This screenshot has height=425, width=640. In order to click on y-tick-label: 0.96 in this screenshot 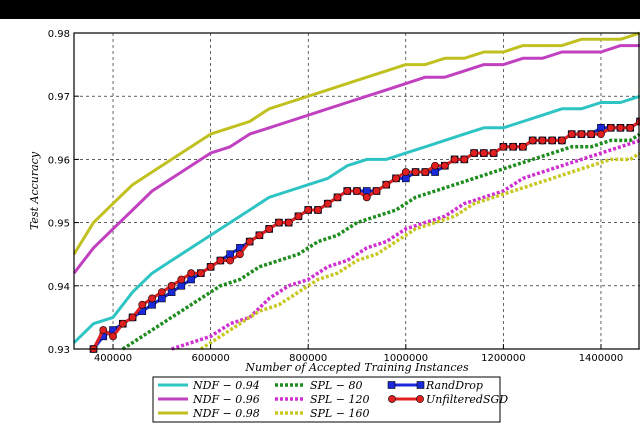, I will do `click(59, 160)`.